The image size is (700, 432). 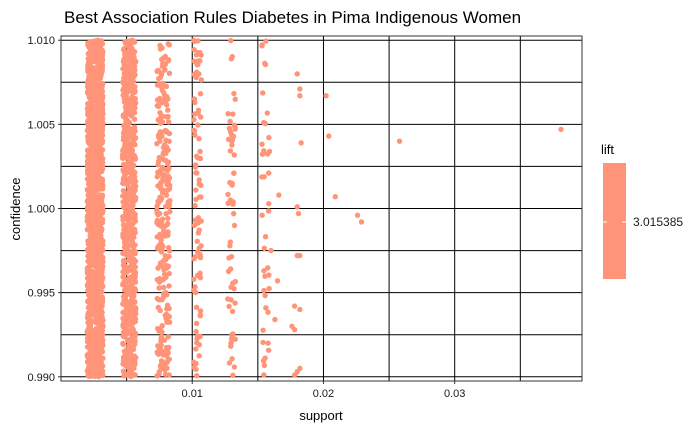 I want to click on y-tick-label: 0.990, so click(x=41, y=378).